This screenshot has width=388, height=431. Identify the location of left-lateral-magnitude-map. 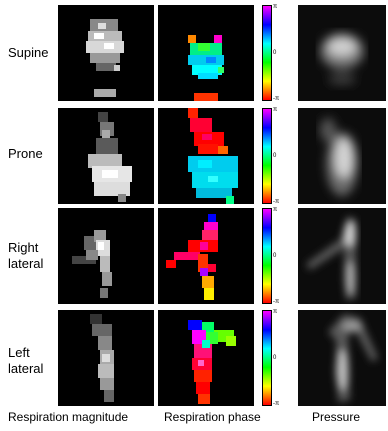
(106, 358).